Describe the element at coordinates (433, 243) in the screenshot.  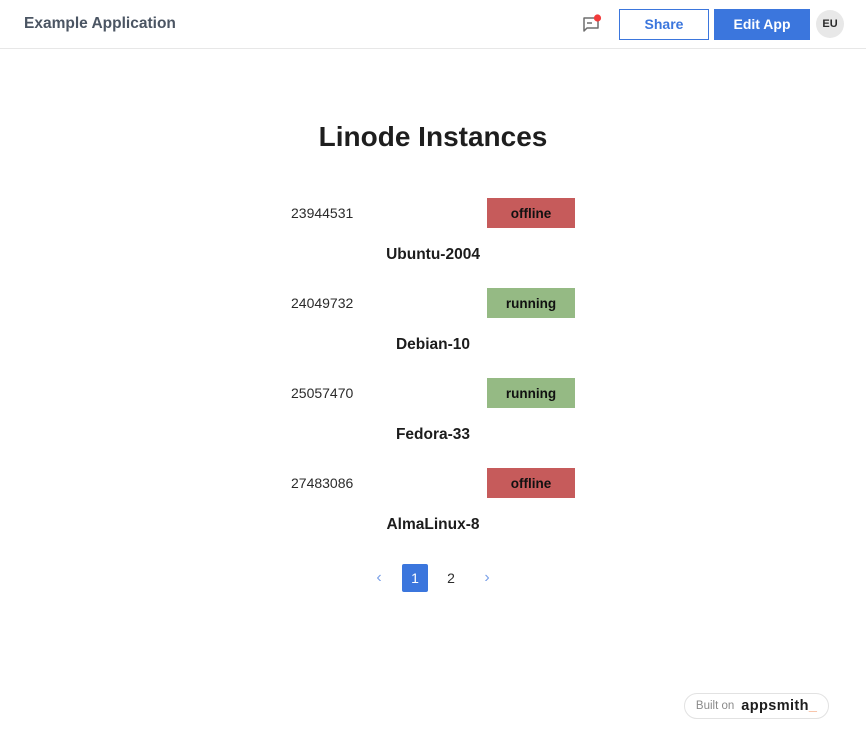
I see `list-item: 23944531 offline Ubuntu-2004` at that location.